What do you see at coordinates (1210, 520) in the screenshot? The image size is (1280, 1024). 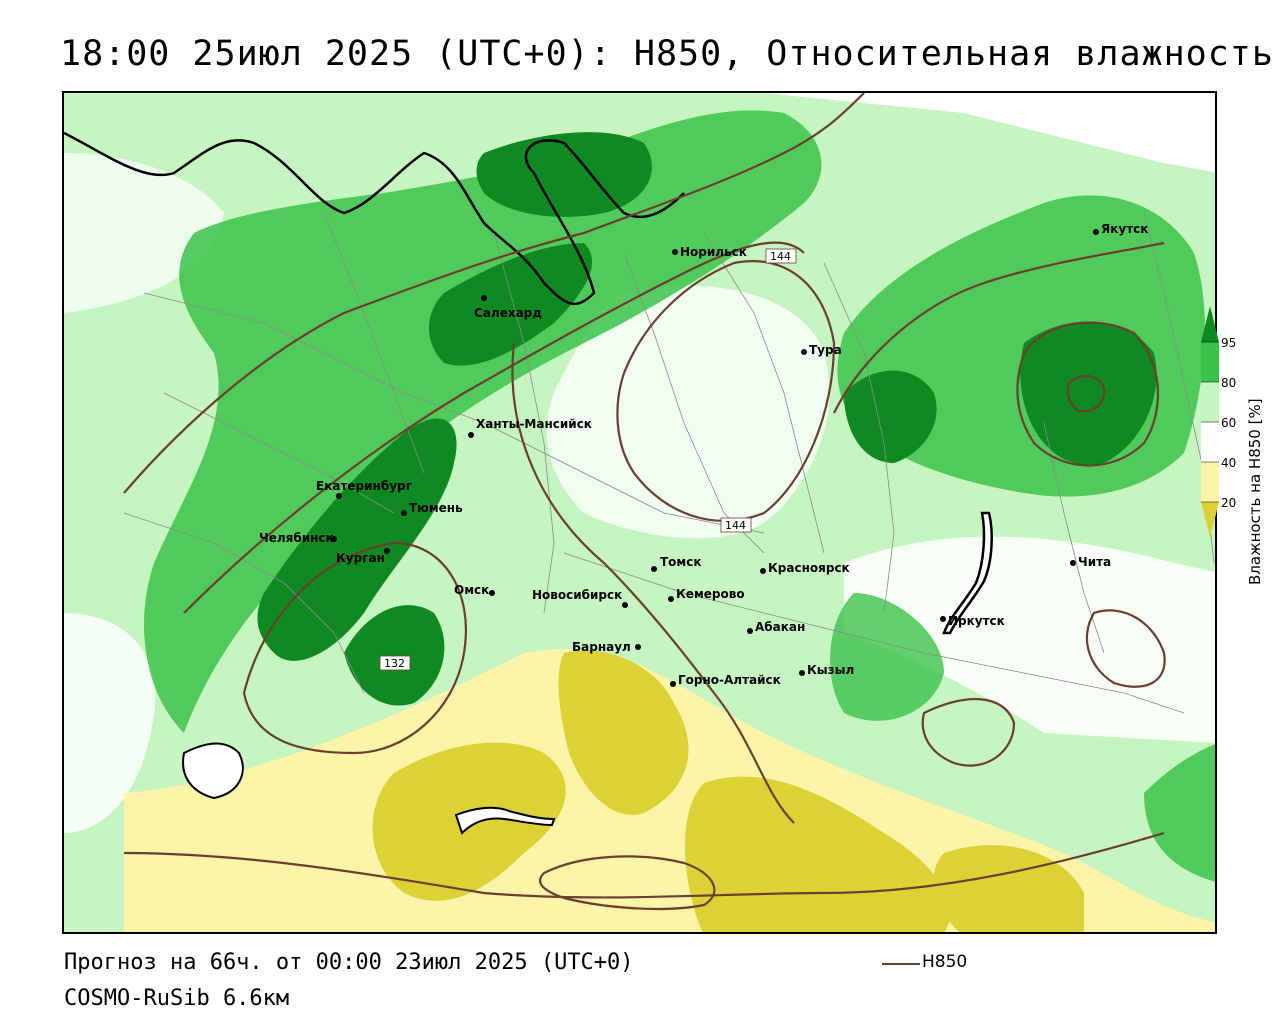 I see `colorbar-bottom-triangle` at bounding box center [1210, 520].